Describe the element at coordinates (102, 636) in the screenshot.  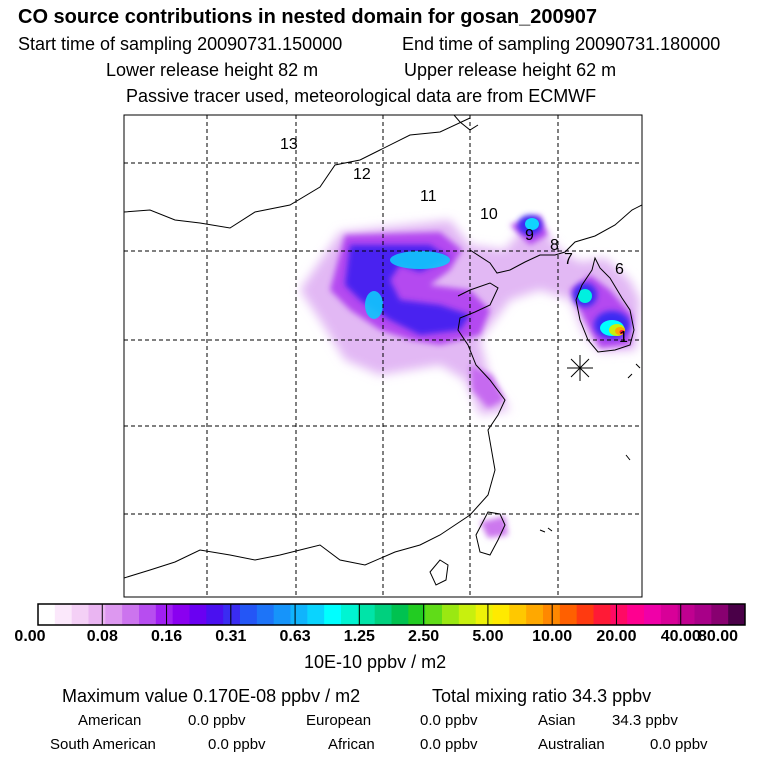
I see `colorbar-level-label: 0.08` at that location.